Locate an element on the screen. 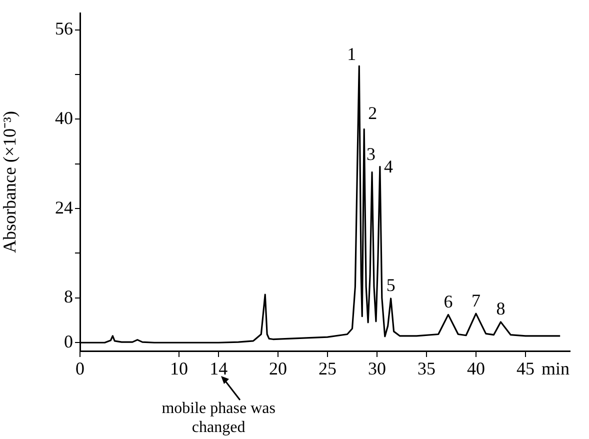 This screenshot has height=439, width=589. annotation: 4 is located at coordinates (388, 166).